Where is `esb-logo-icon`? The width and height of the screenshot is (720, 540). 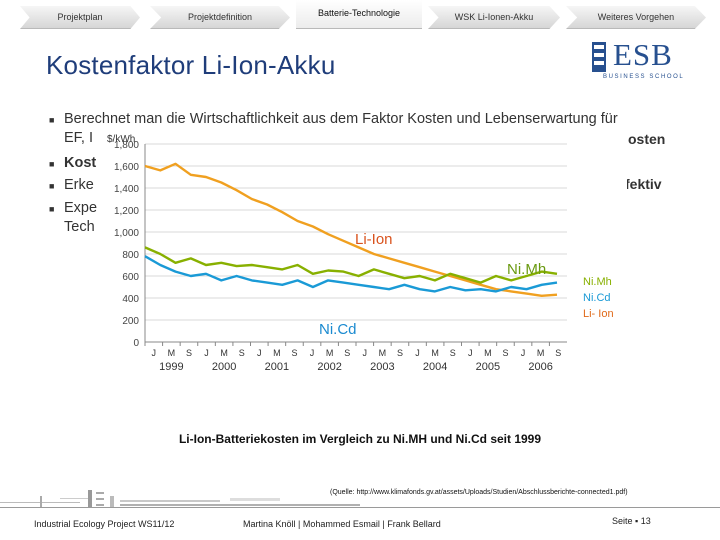 esb-logo-icon is located at coordinates (599, 57).